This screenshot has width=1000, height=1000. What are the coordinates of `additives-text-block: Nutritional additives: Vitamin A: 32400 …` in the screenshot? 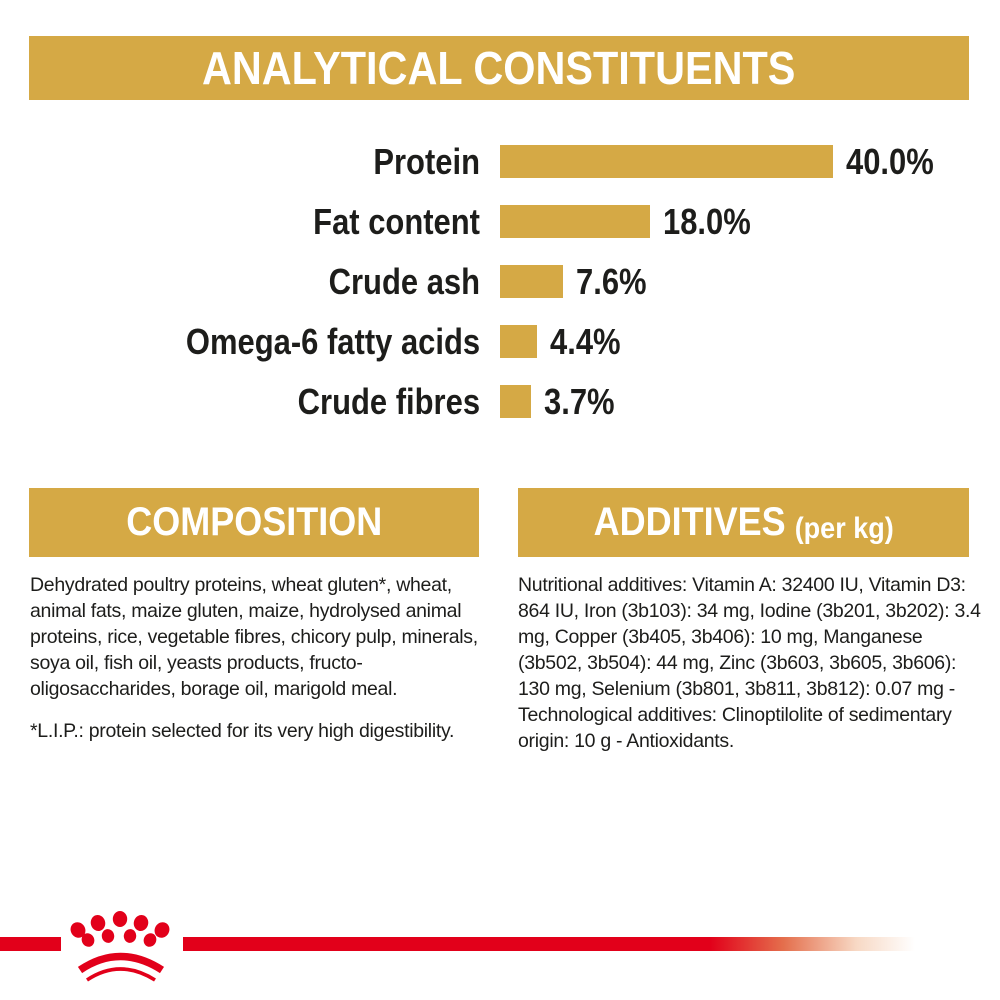 It's located at (750, 663).